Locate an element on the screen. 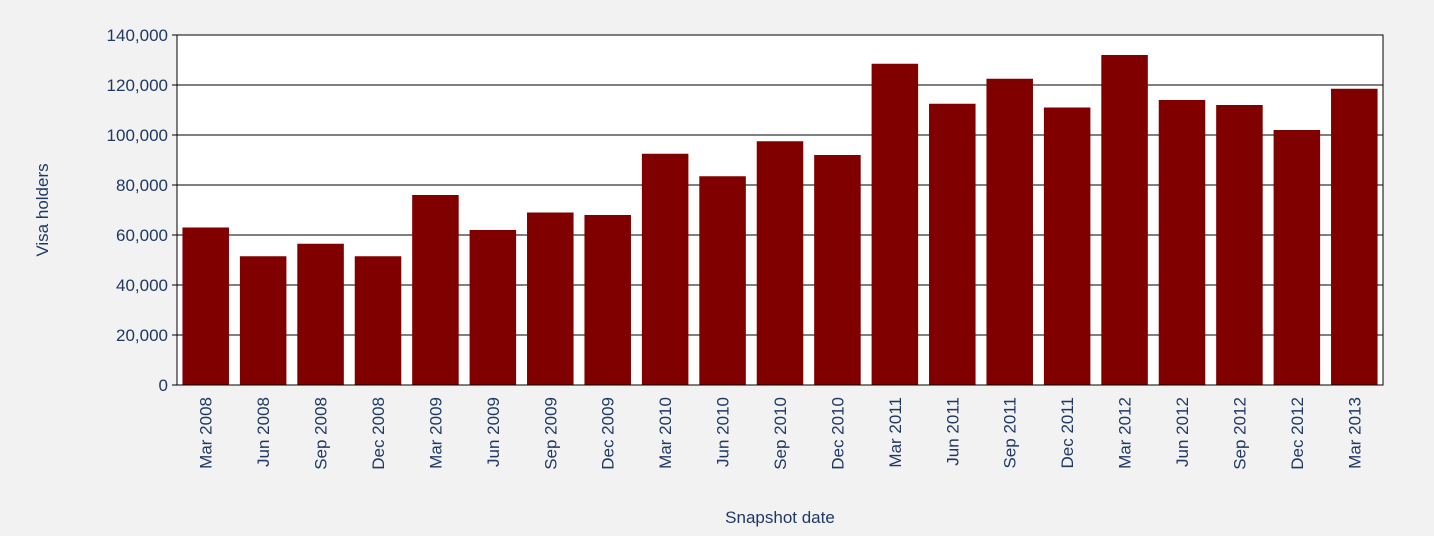 The width and height of the screenshot is (1434, 536). y-tick-label: 40,000 is located at coordinates (142, 285).